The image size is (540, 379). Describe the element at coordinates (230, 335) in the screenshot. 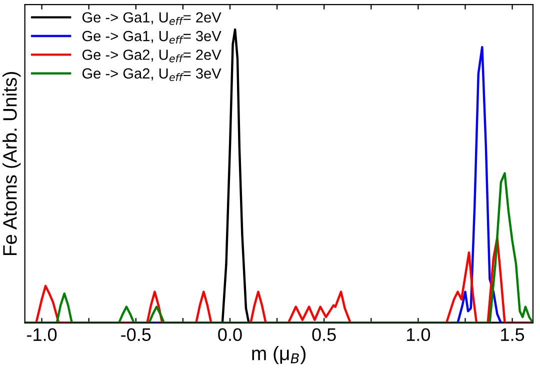

I see `x-tick-label: 0.0` at that location.